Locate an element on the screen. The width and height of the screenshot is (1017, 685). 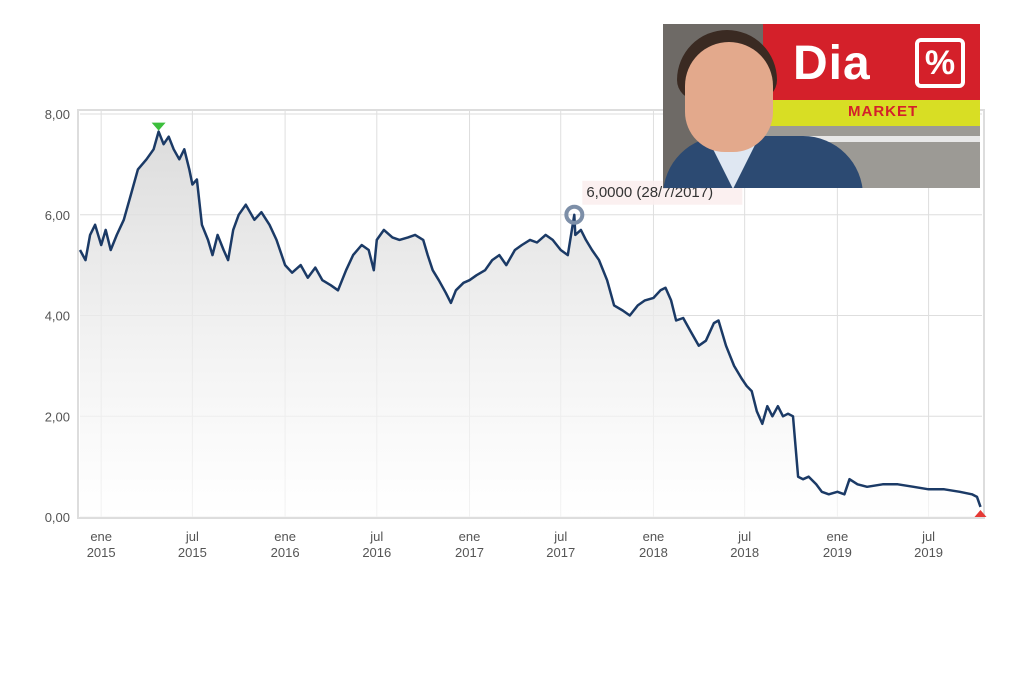
tooltip-label: 6,0000 (28/7/2017) is located at coordinates (649, 192).